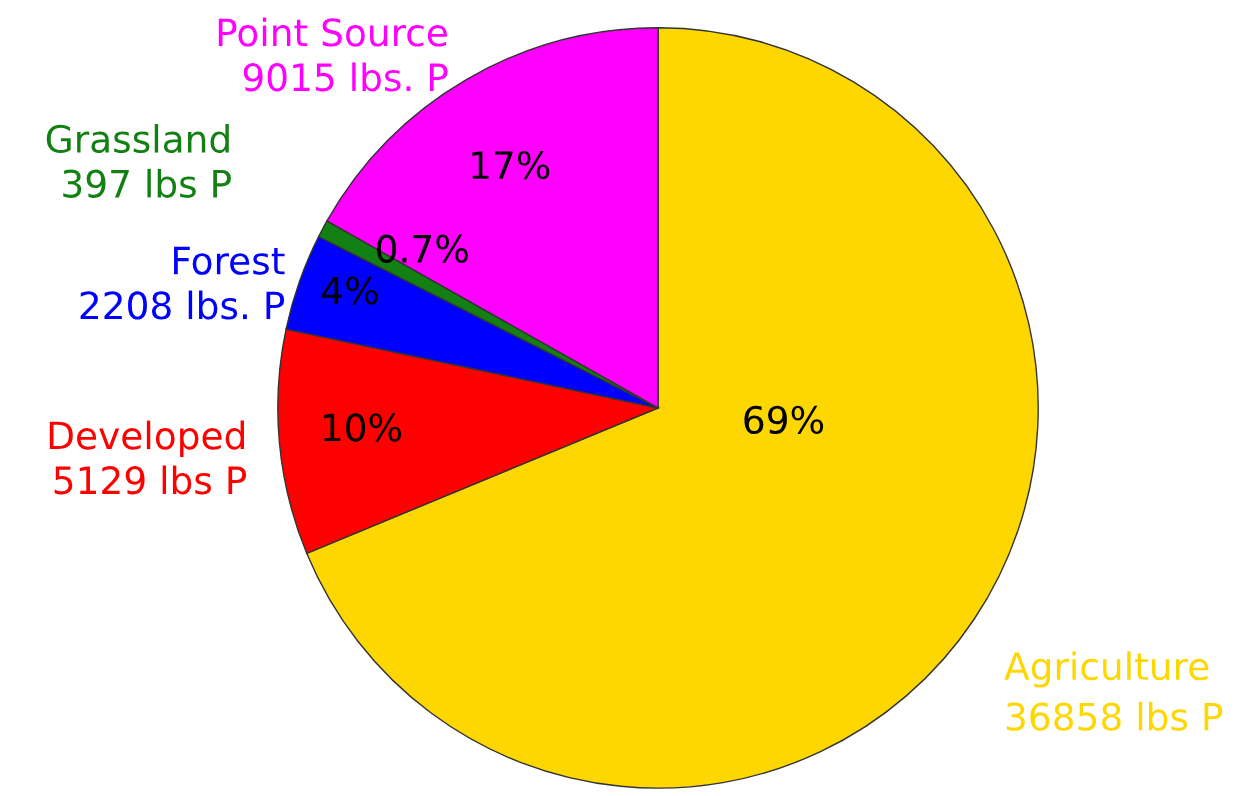 The height and width of the screenshot is (796, 1251). Describe the element at coordinates (1106, 669) in the screenshot. I see `slice-label: Agriculture` at that location.